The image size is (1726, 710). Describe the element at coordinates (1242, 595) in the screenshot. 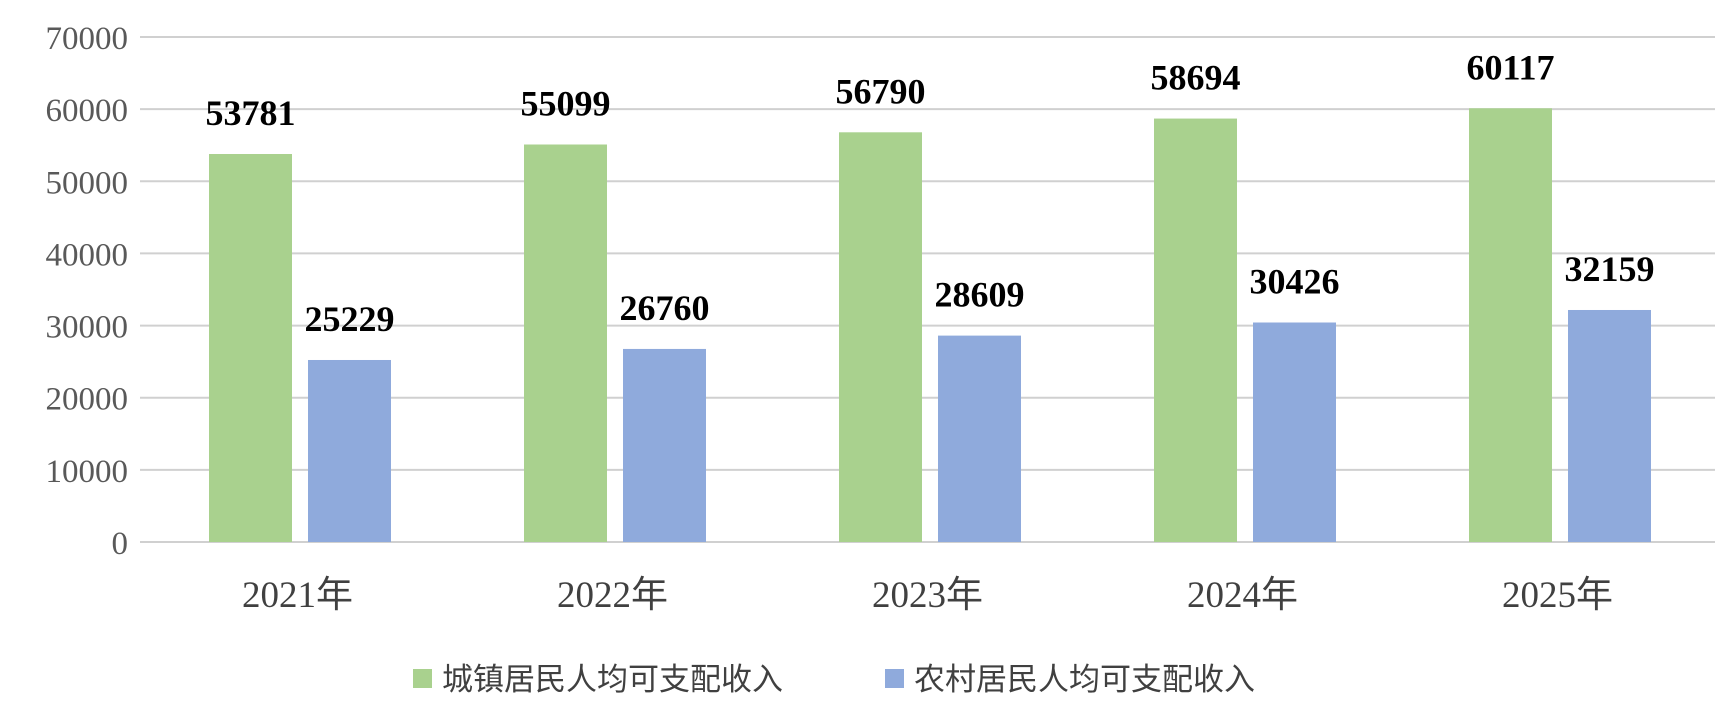

I see `x-category-label: 2024年` at that location.